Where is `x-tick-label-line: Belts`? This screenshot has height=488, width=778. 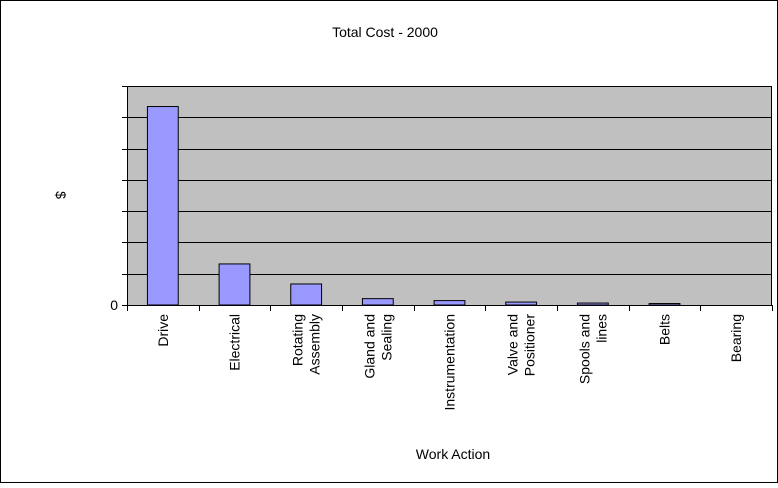
x-tick-label-line: Belts is located at coordinates (665, 329).